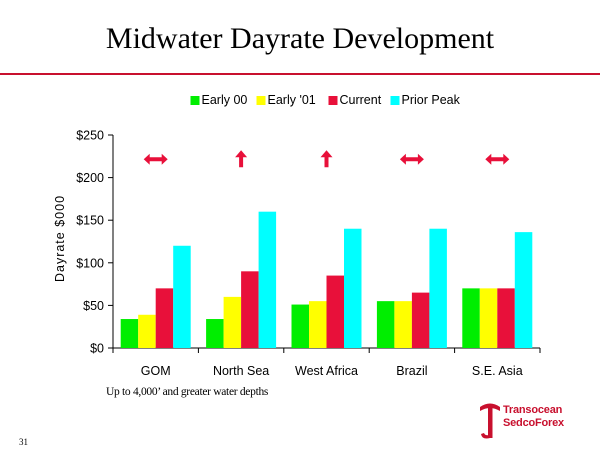 The width and height of the screenshot is (600, 450). Describe the element at coordinates (215, 333) in the screenshot. I see `bar-early-00-north-sea` at that location.